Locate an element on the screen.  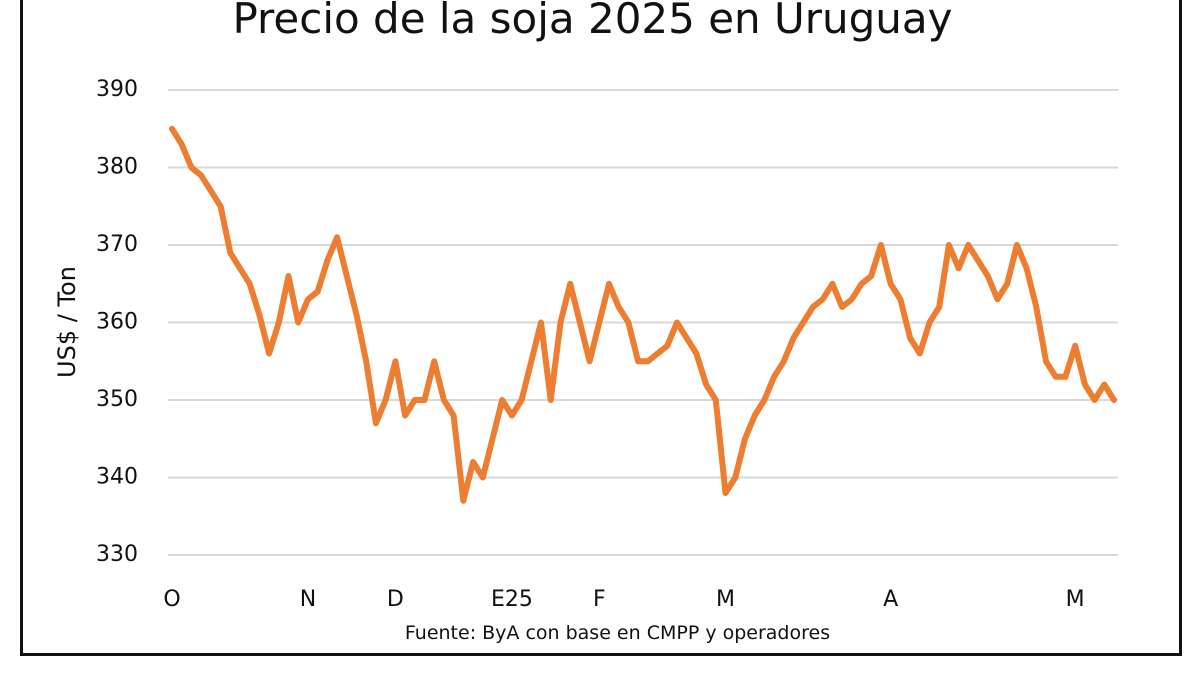
x-axis-ticks: O N D E25 F M A M is located at coordinates (623, 599).